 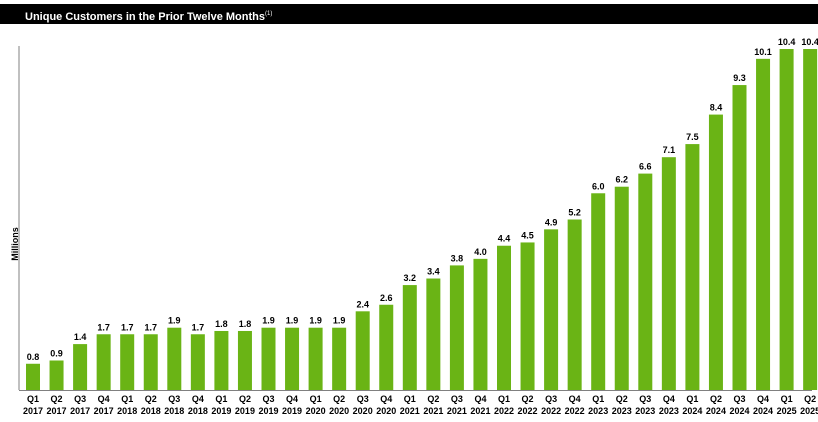 I want to click on data-label: 4.9, so click(x=551, y=222).